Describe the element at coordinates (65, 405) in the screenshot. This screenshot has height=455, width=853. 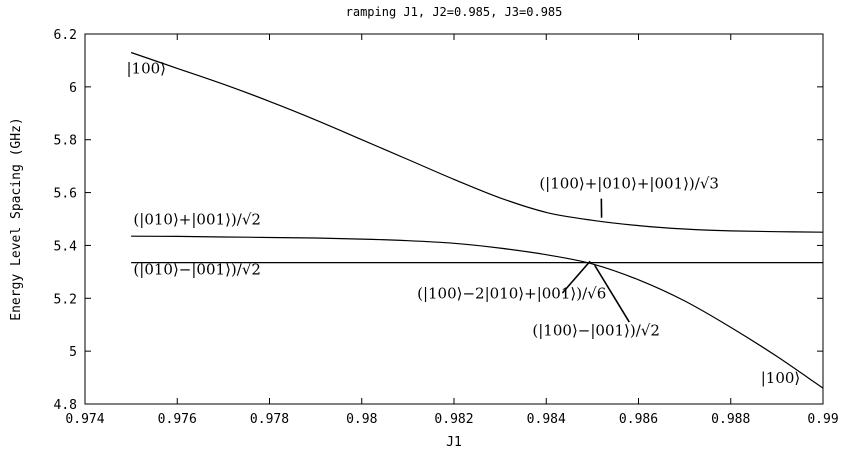
I see `y-tick-label: 4.8` at that location.